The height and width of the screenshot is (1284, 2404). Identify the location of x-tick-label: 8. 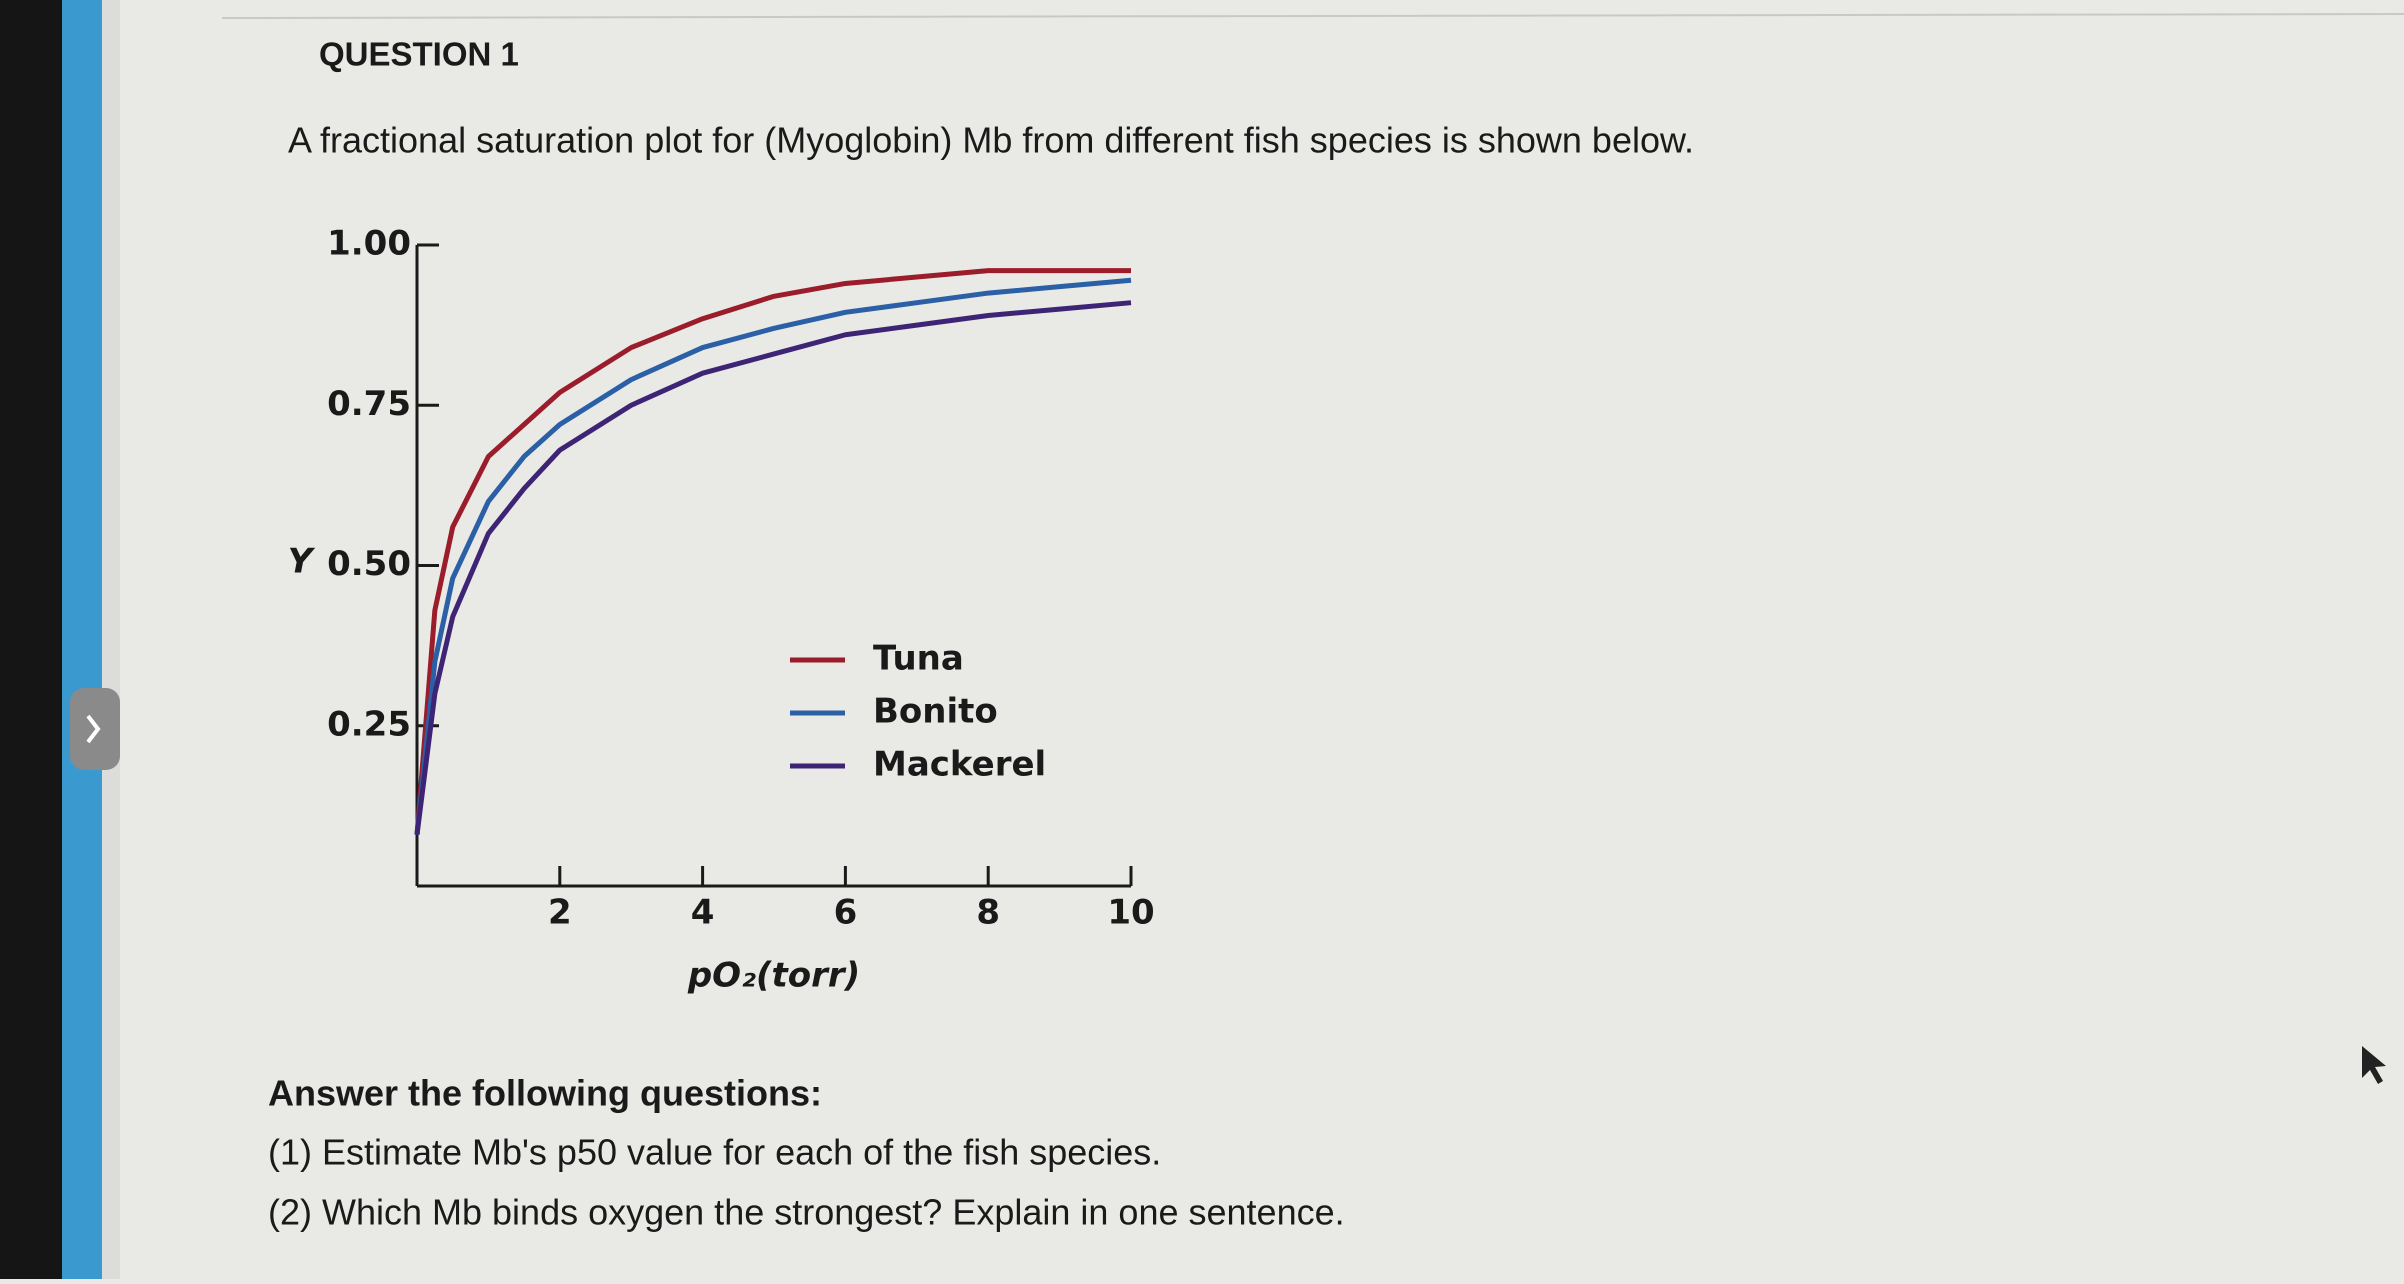
(988, 913).